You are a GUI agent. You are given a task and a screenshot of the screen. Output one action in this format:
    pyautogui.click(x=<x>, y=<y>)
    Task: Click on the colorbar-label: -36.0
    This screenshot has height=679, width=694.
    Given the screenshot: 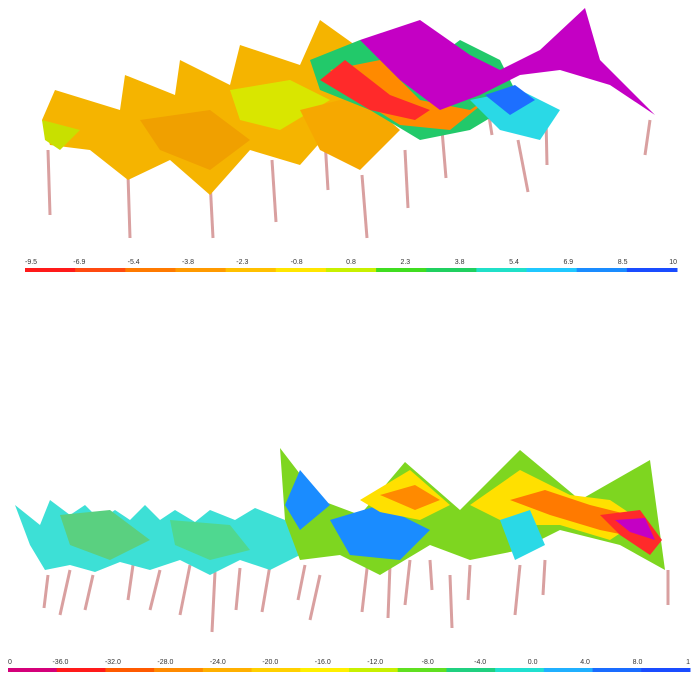 What is the action you would take?
    pyautogui.click(x=60, y=662)
    